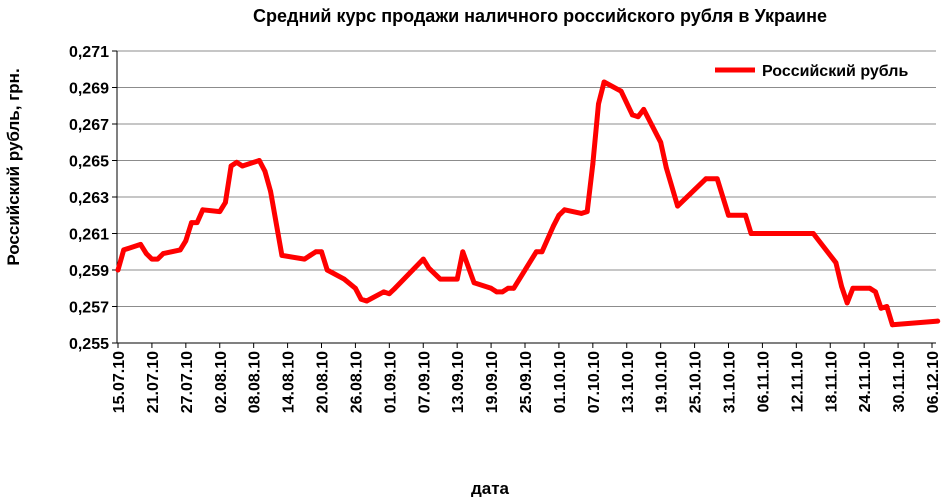 Image resolution: width=945 pixels, height=497 pixels. Describe the element at coordinates (89, 162) in the screenshot. I see `y-tick-label: 0,265` at that location.